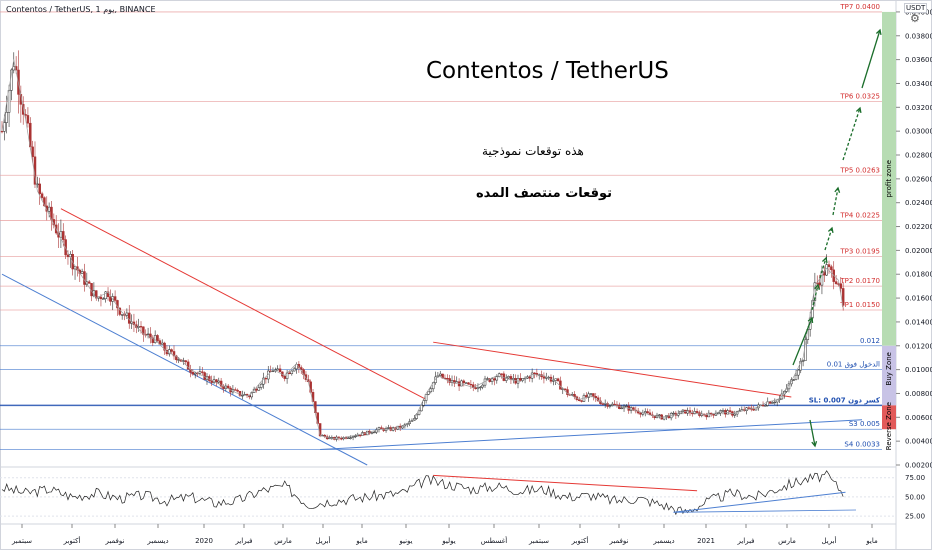  Describe the element at coordinates (565, 483) in the screenshot. I see `osc-trendline` at that location.